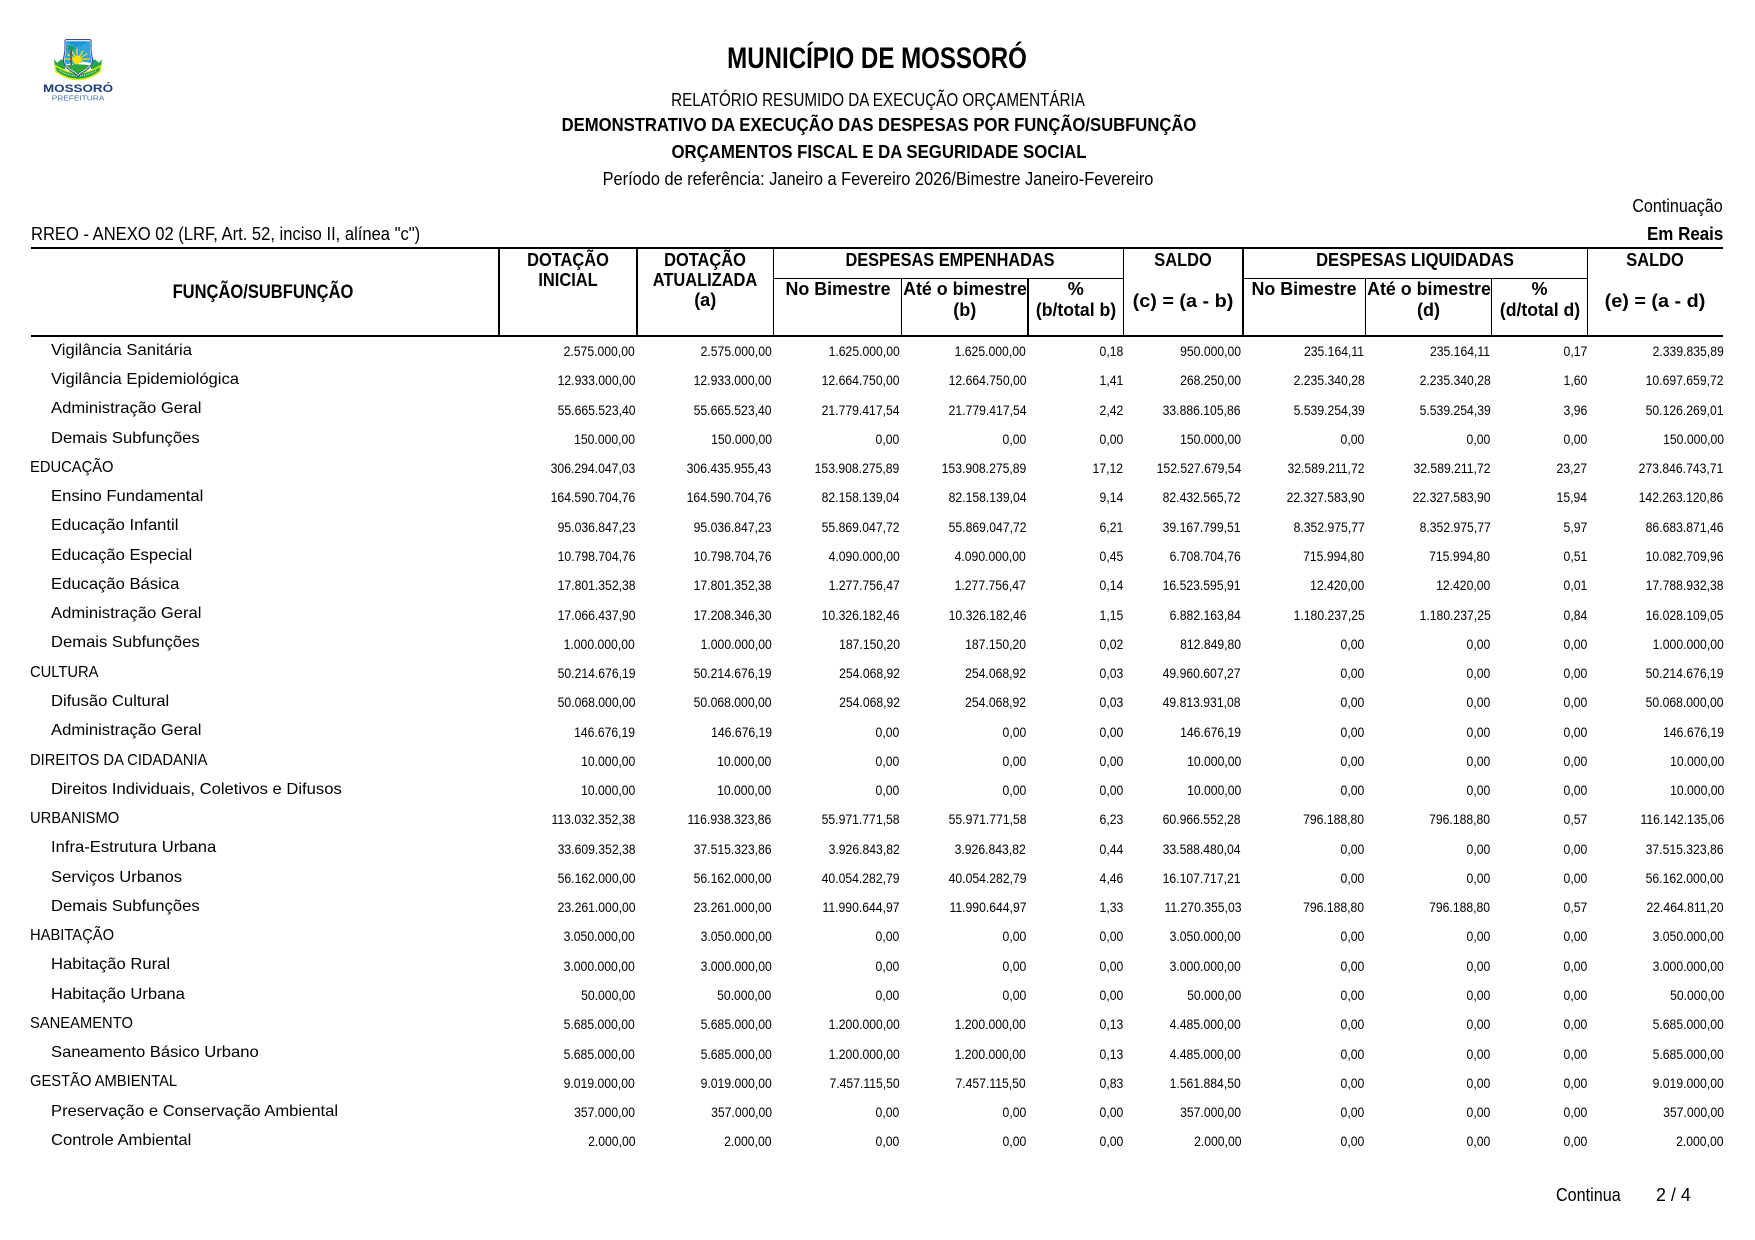 The width and height of the screenshot is (1755, 1240). Describe the element at coordinates (78, 88) in the screenshot. I see `svg-text: MOSSORÓ` at that location.